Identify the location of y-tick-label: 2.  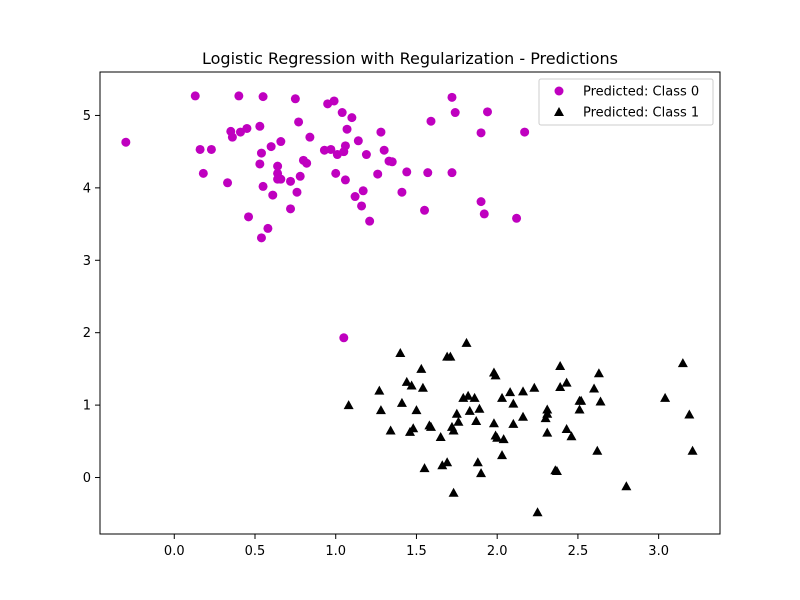
(87, 333).